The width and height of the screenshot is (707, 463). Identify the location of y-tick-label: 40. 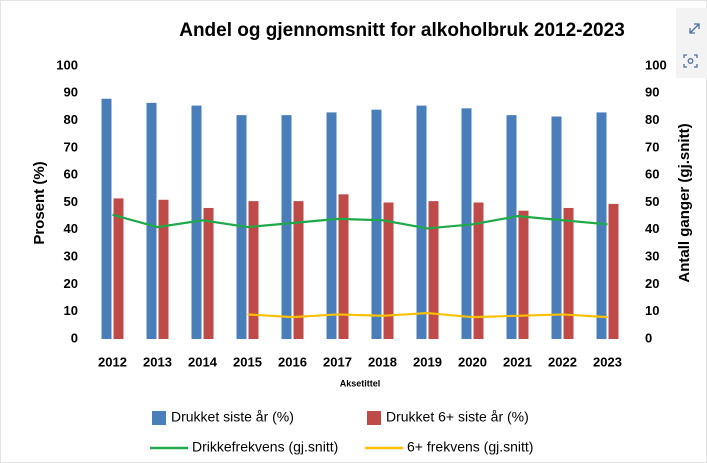
(71, 228).